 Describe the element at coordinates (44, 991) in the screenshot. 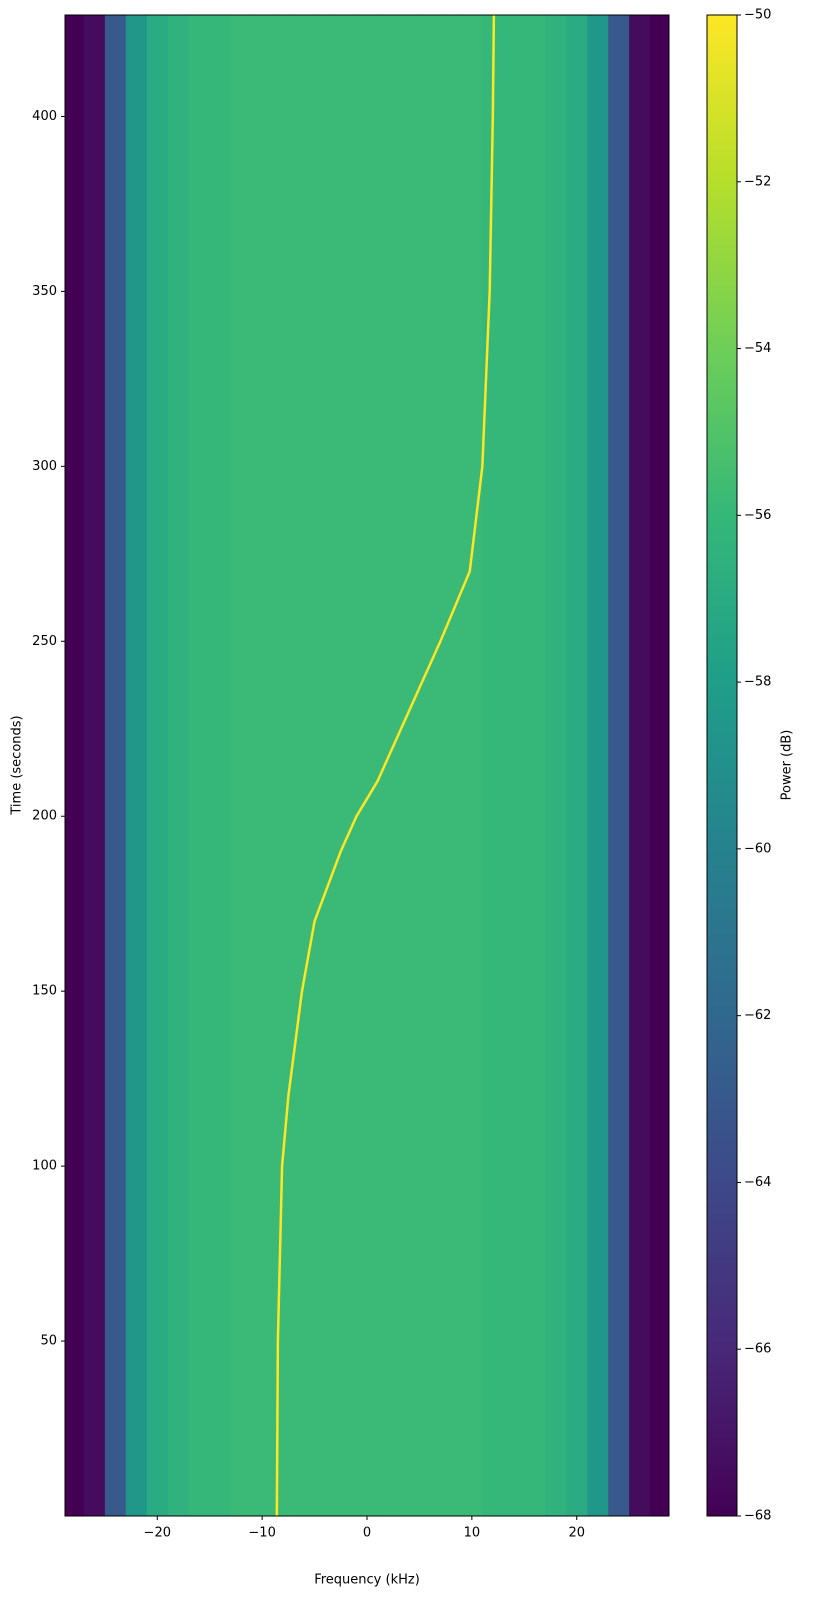

I see `y-tick-label: 150` at that location.